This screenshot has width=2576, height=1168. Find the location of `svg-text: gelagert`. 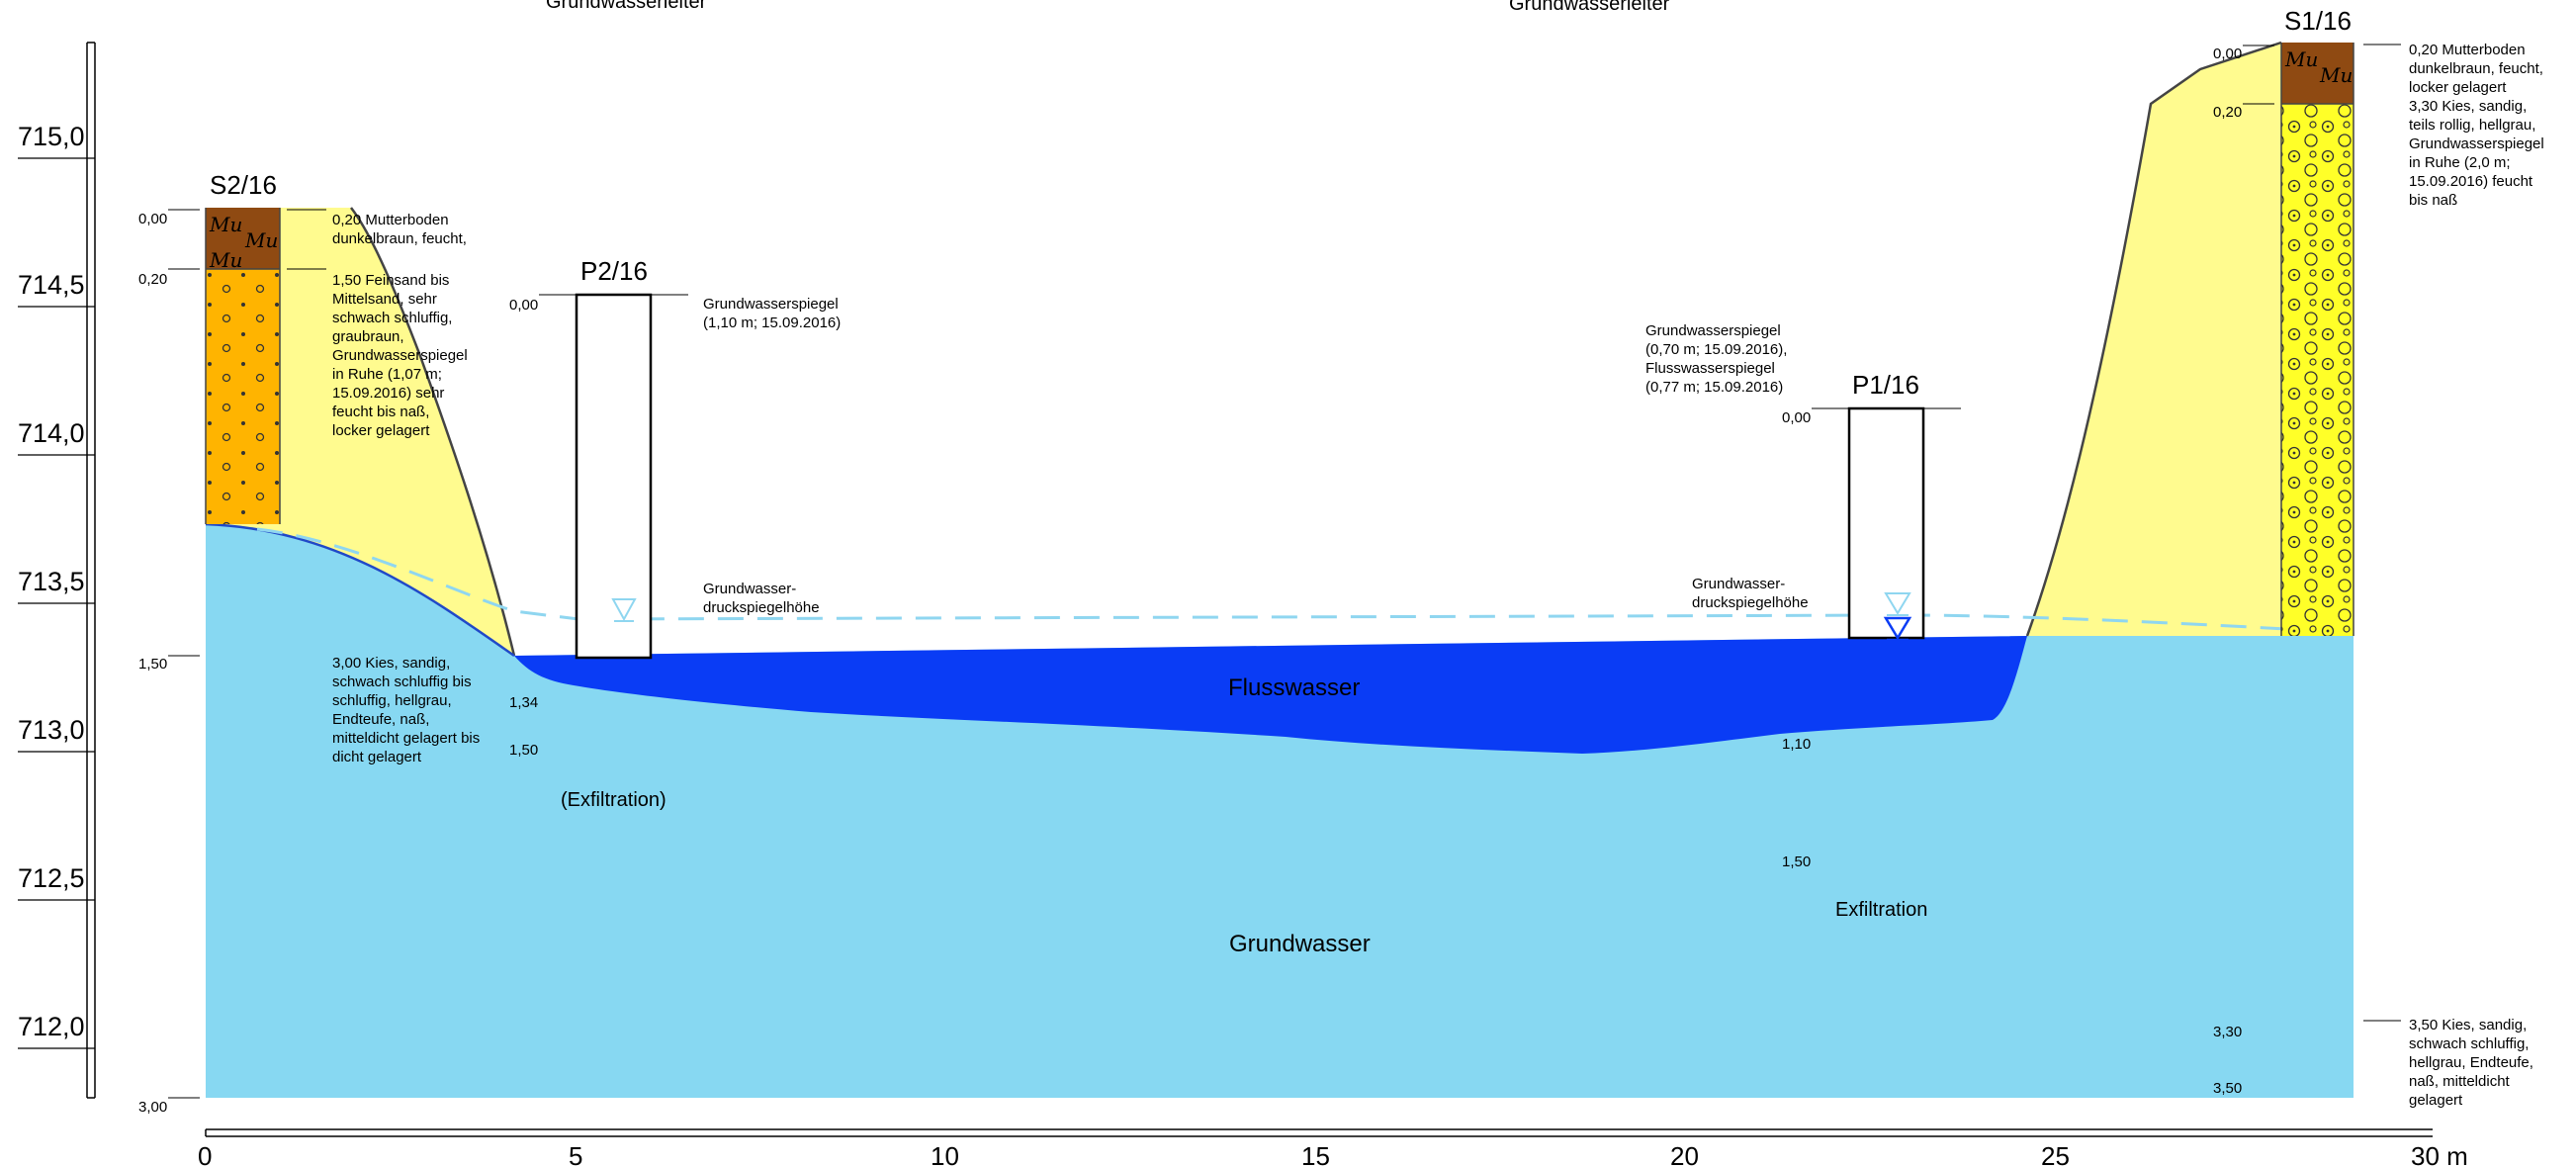

svg-text: gelagert is located at coordinates (2436, 1100).